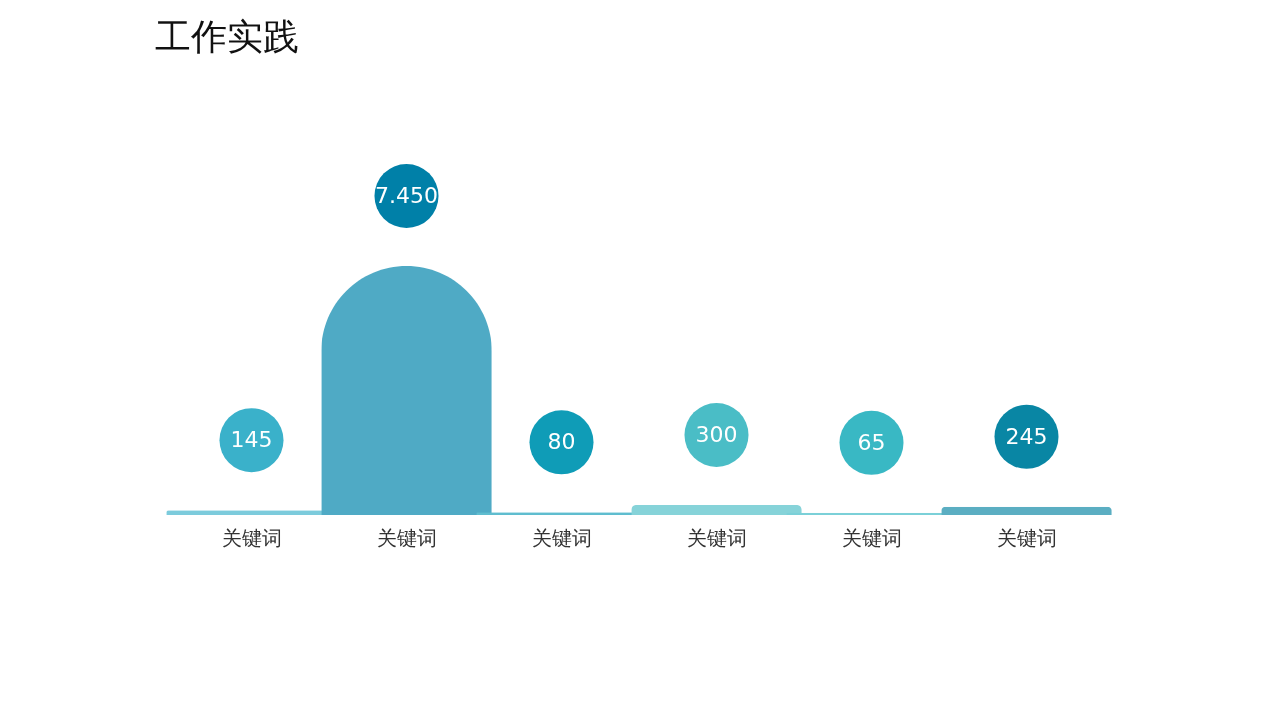 The height and width of the screenshot is (720, 1280). What do you see at coordinates (251, 440) in the screenshot?
I see `data-label: 145` at bounding box center [251, 440].